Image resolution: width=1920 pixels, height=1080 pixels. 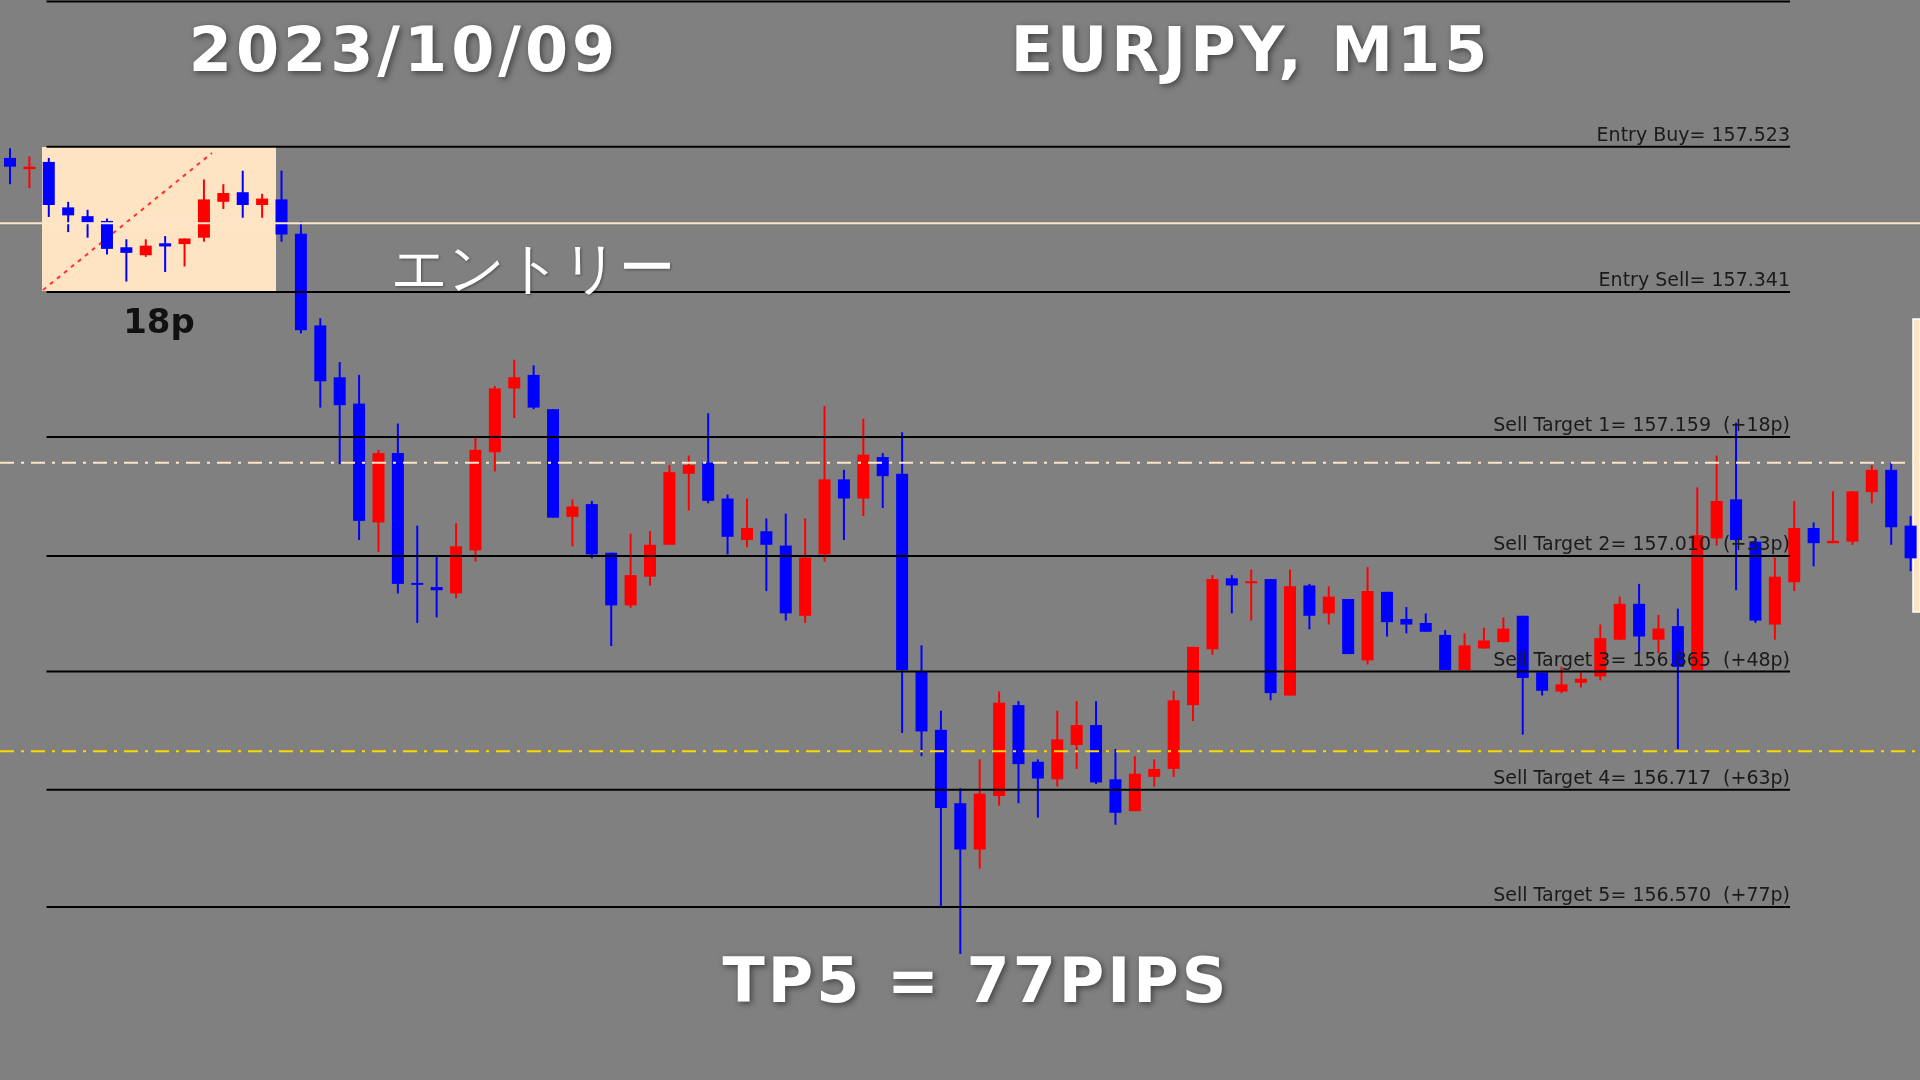 What do you see at coordinates (976, 980) in the screenshot?
I see `annotation: TP5 = 77PIPS` at bounding box center [976, 980].